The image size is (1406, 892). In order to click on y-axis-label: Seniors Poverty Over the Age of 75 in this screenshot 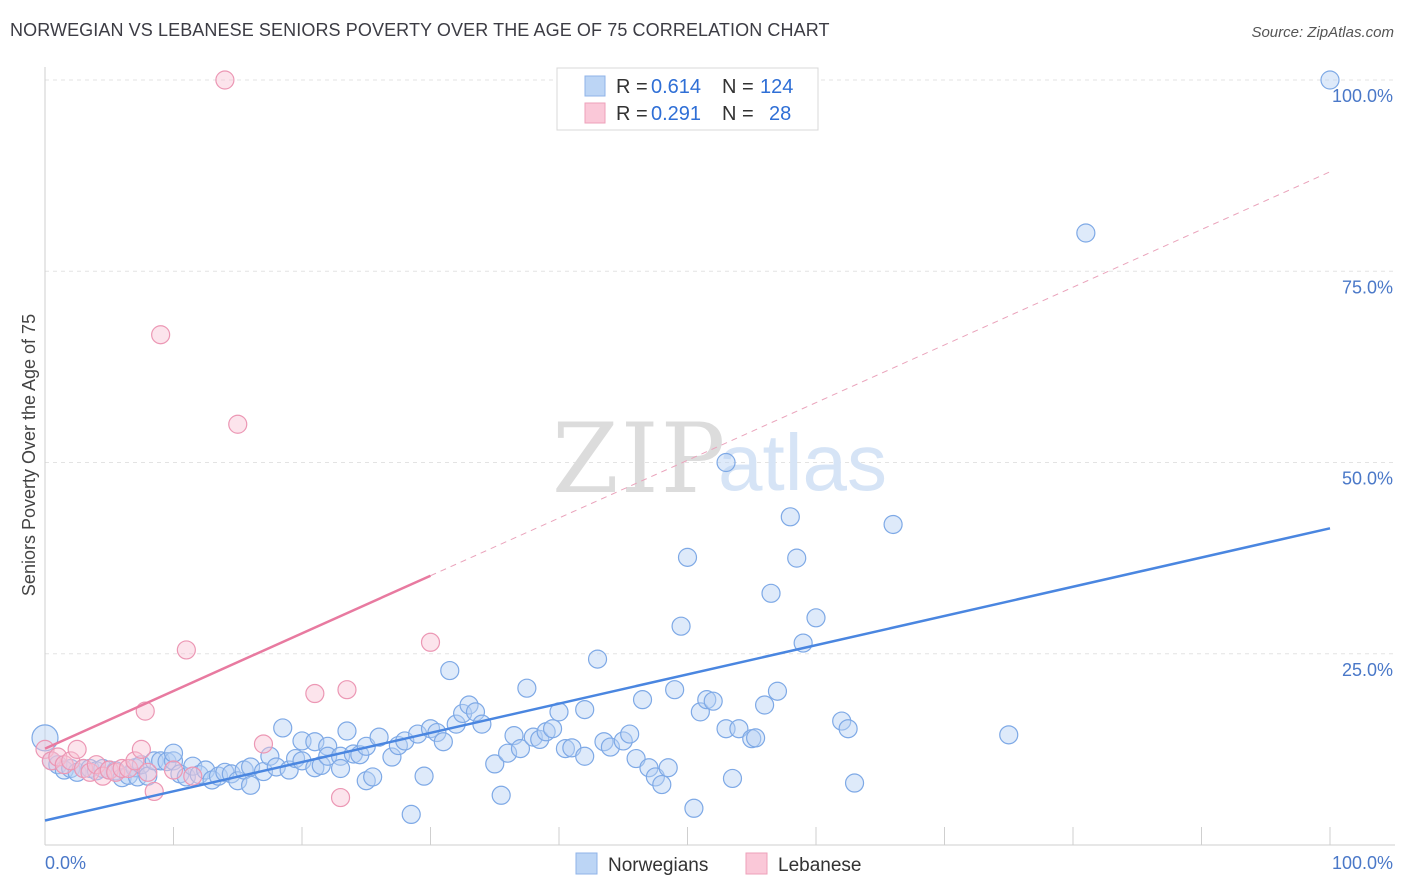, I will do `click(29, 455)`.